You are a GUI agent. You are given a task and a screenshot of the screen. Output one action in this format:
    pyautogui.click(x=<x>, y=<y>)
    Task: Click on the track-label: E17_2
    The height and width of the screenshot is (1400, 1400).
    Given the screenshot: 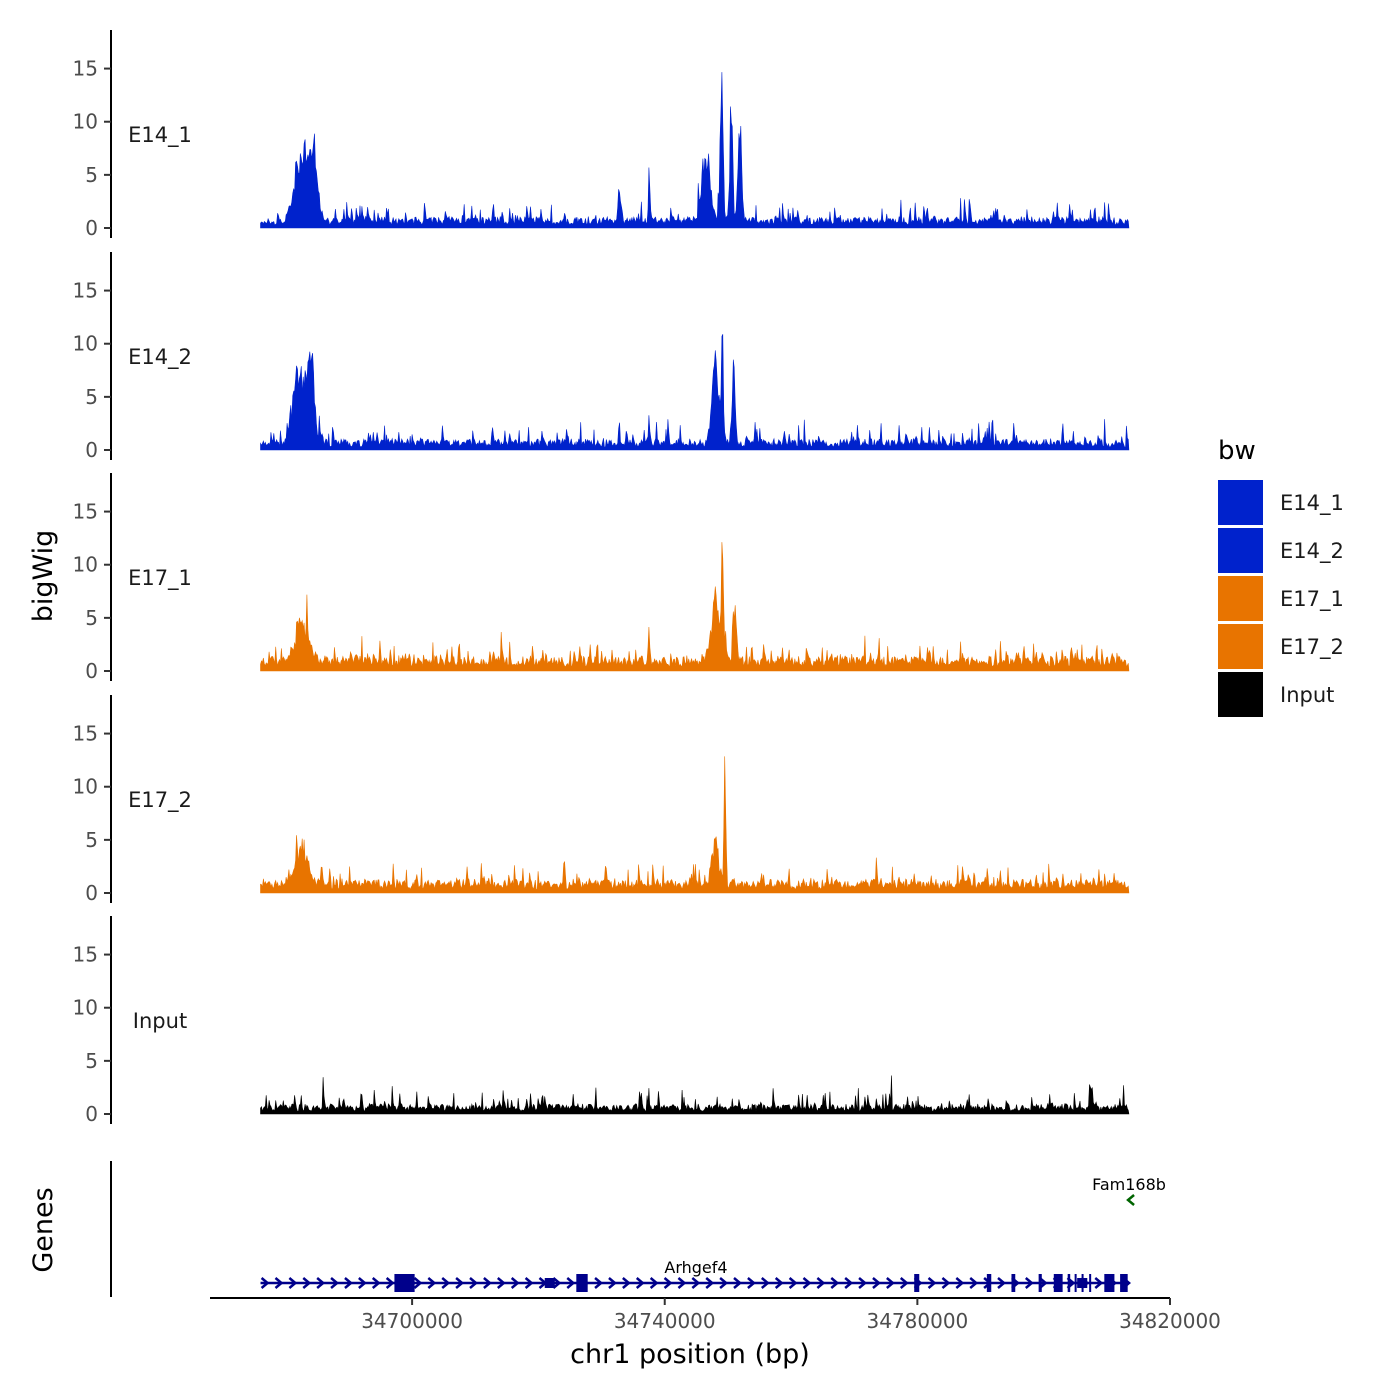 What is the action you would take?
    pyautogui.click(x=160, y=800)
    